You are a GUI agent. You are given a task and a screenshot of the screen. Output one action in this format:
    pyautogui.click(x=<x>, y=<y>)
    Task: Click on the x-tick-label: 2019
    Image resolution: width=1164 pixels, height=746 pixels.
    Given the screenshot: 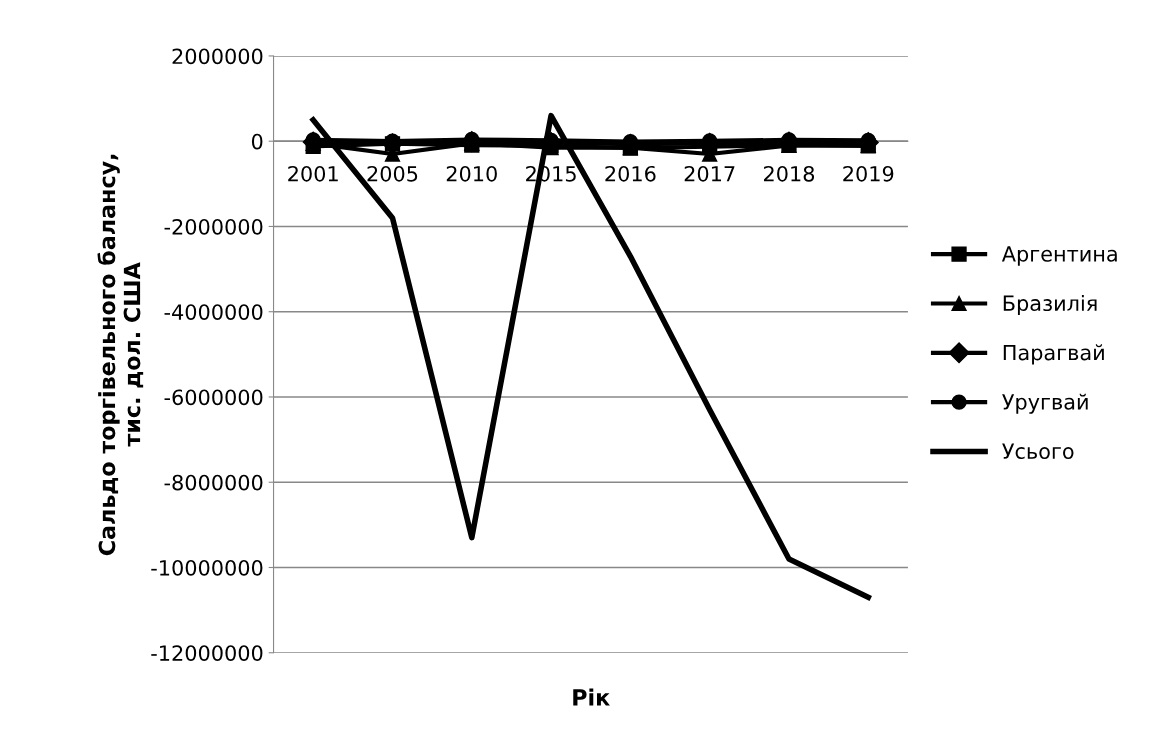 What is the action you would take?
    pyautogui.click(x=868, y=173)
    